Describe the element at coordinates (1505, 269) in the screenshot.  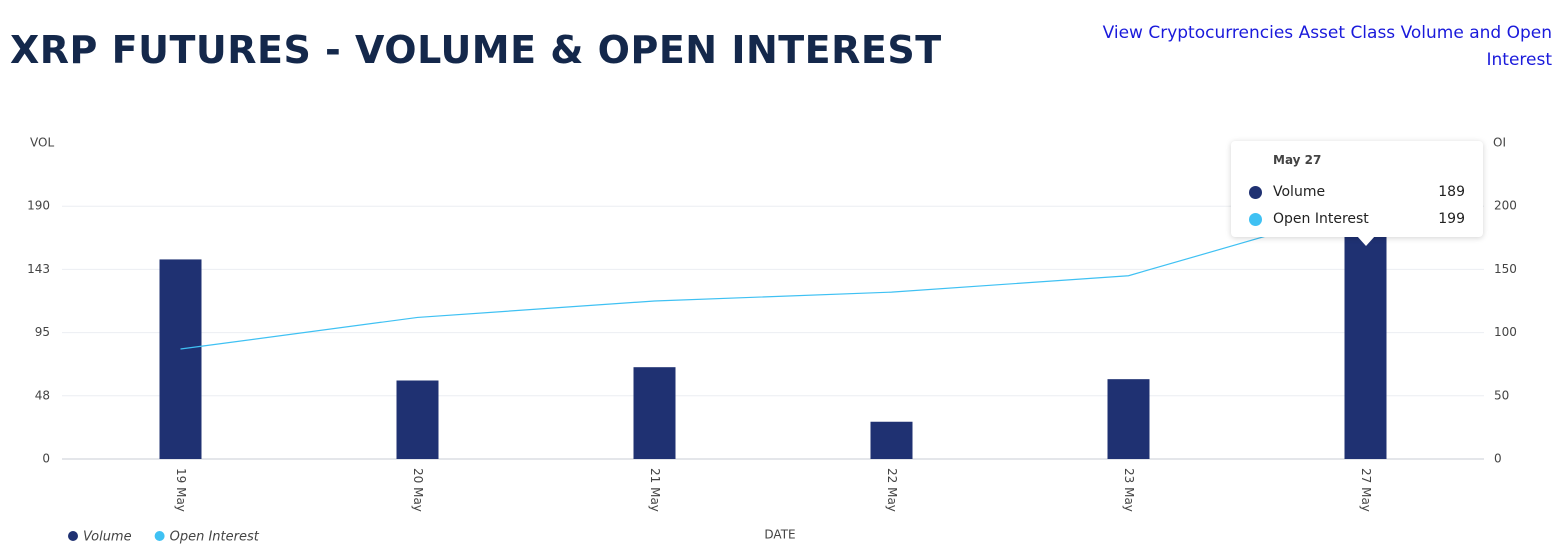
I see `y2-tick-label: 150` at that location.